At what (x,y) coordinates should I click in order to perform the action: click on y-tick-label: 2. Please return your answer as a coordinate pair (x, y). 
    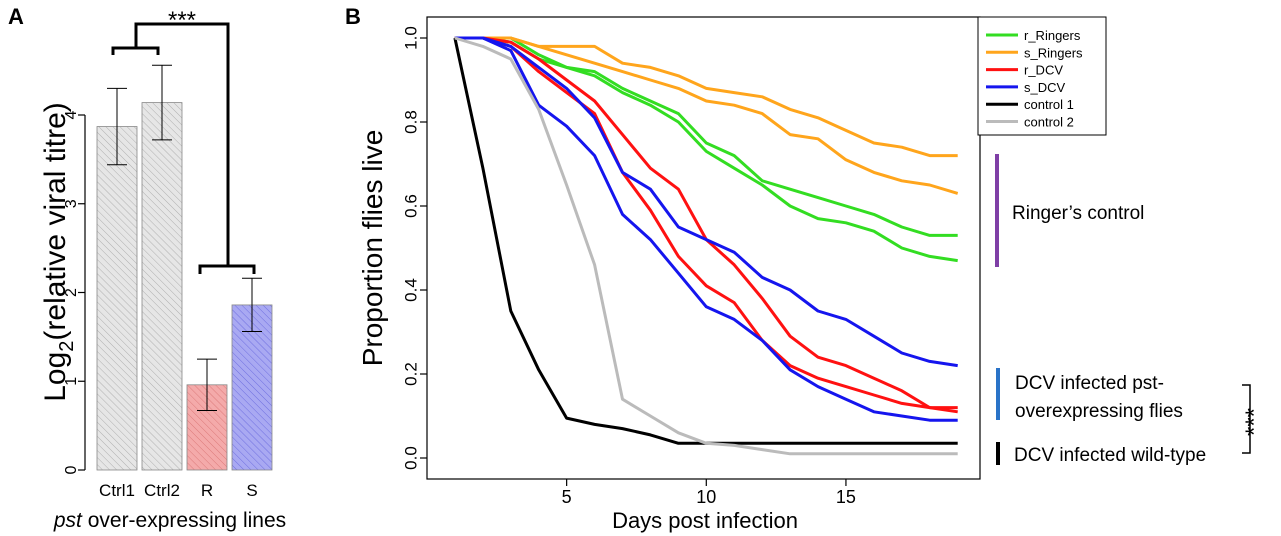
    Looking at the image, I should click on (71, 292).